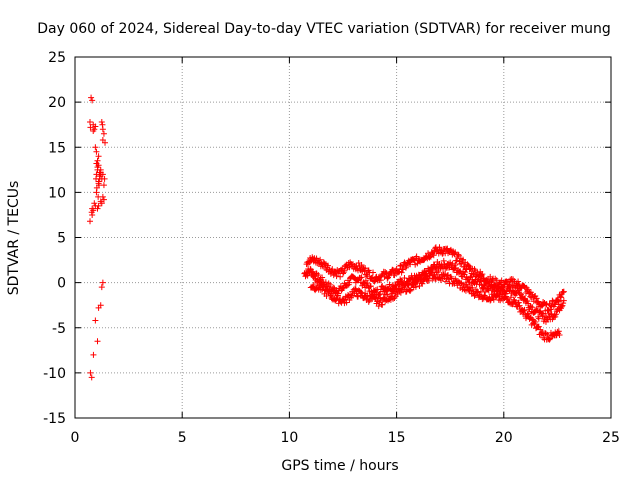  Describe the element at coordinates (339, 466) in the screenshot. I see `x-axis-label: GPS time / hours` at that location.